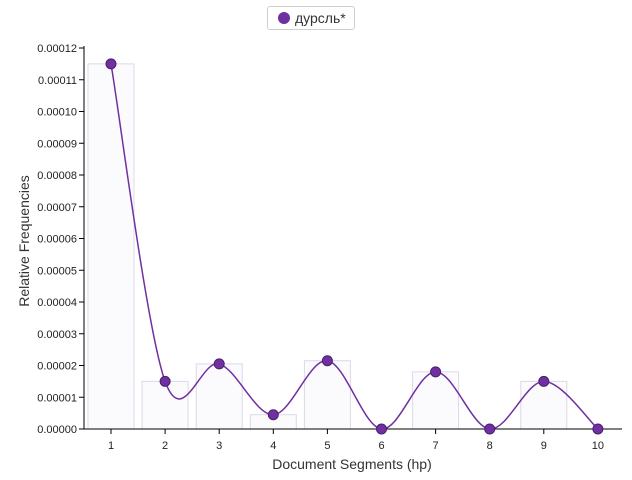 Image resolution: width=632 pixels, height=480 pixels. Describe the element at coordinates (327, 446) in the screenshot. I see `x-tick-label: 5` at that location.